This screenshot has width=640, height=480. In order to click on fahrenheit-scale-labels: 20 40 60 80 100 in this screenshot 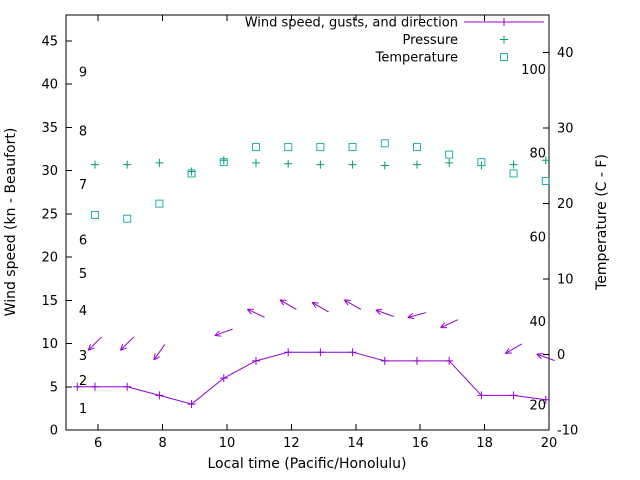, I will do `click(533, 238)`.